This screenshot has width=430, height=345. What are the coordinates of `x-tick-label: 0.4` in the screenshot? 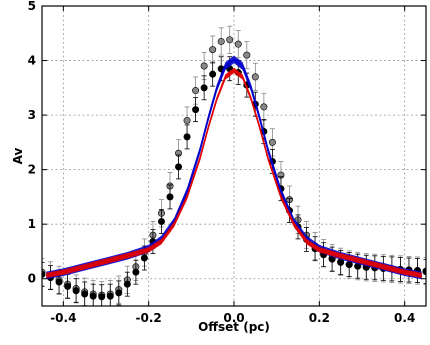 It's located at (404, 318).